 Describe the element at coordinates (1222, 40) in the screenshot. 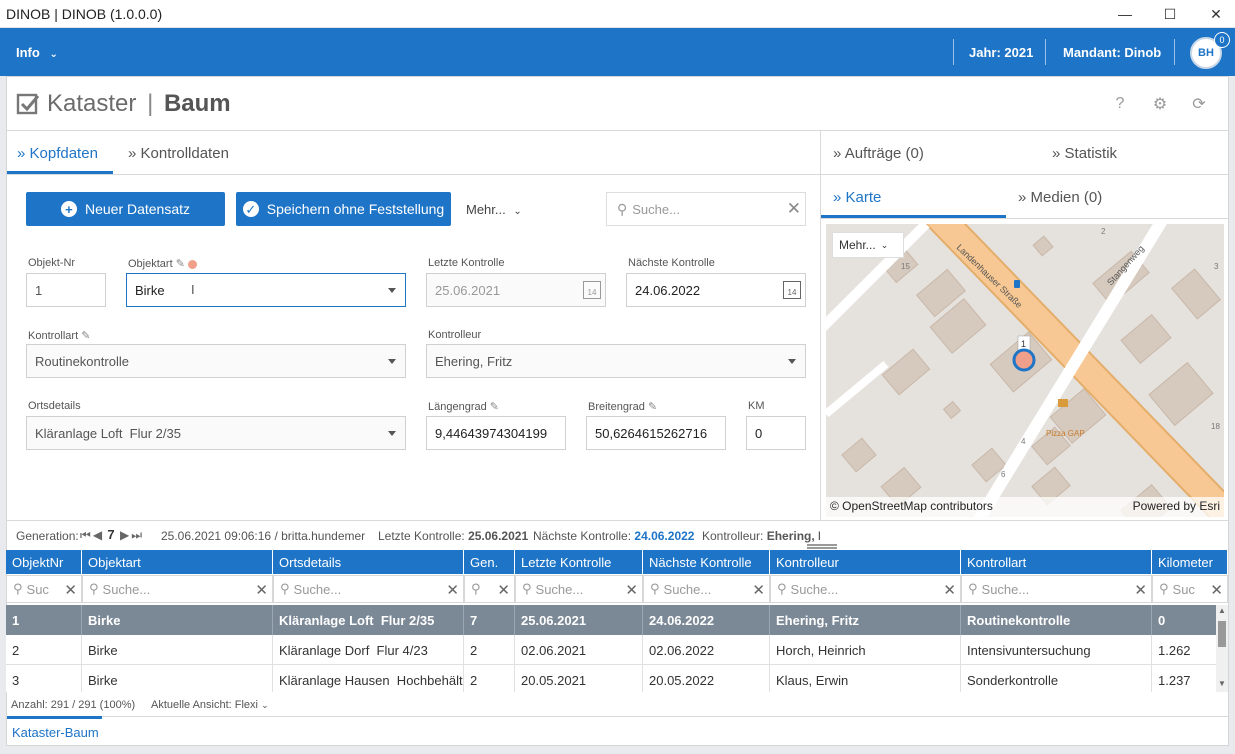

I see `notification-badge: 0` at that location.